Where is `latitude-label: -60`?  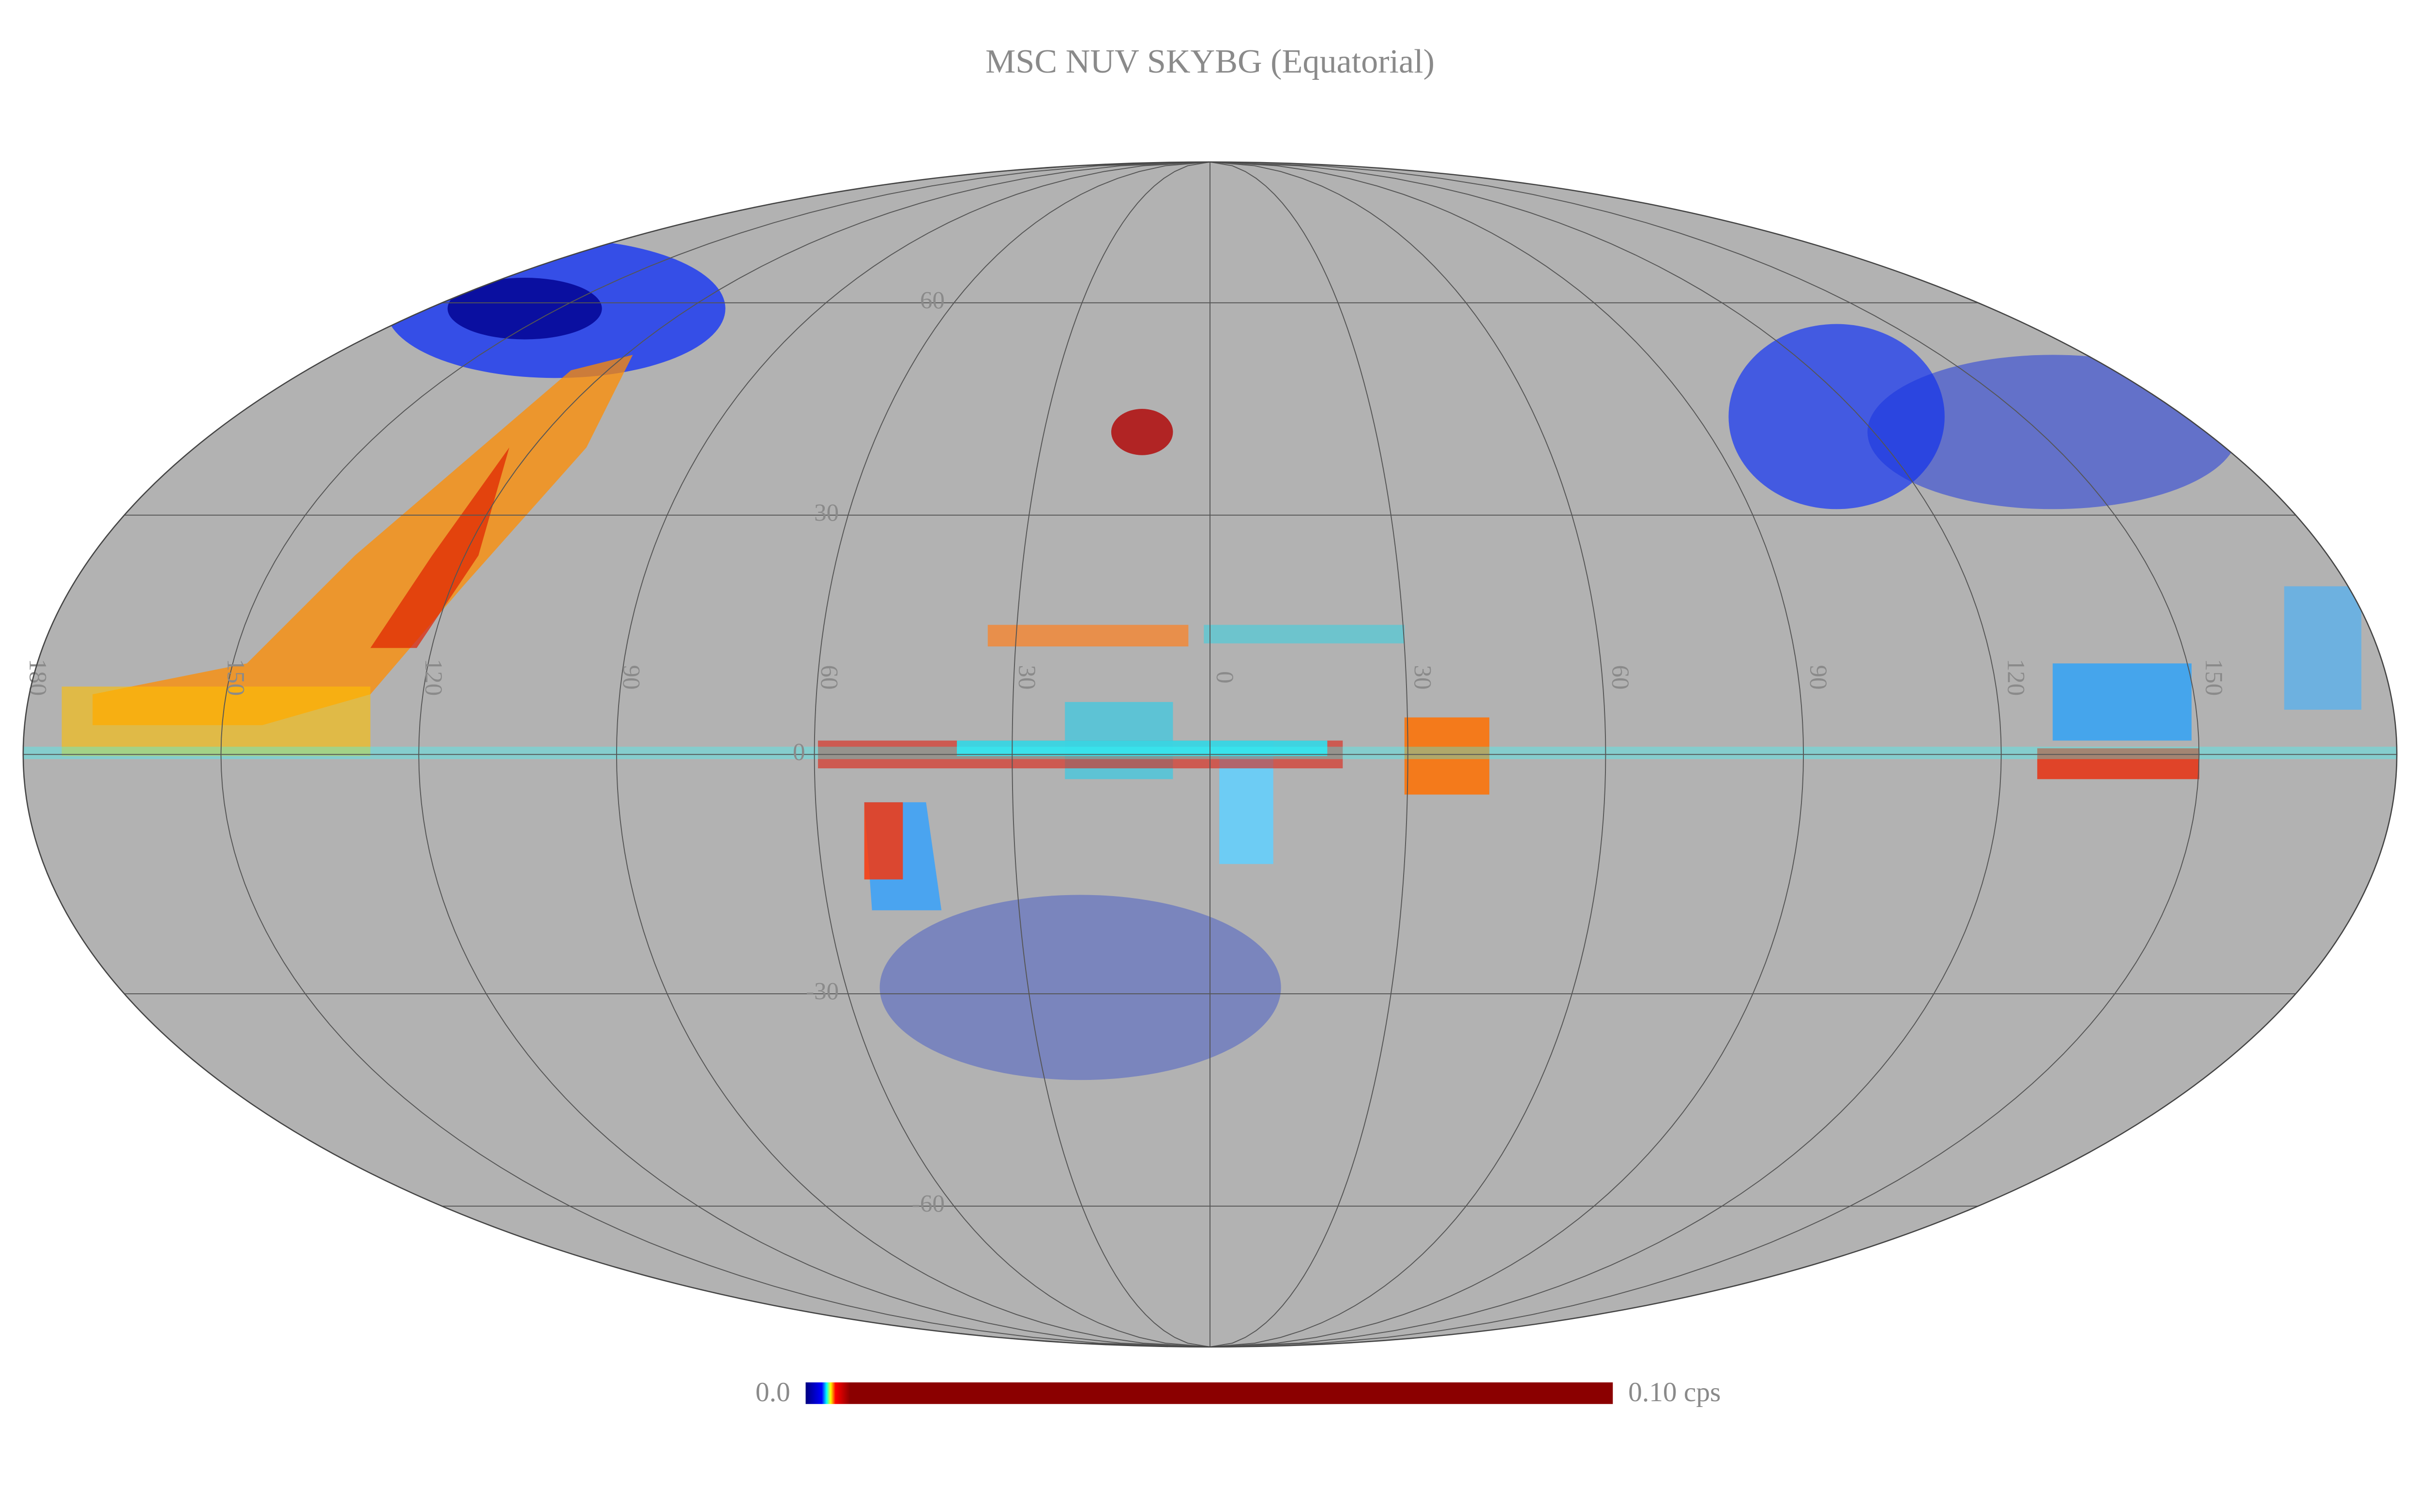 latitude-label: -60 is located at coordinates (928, 1204).